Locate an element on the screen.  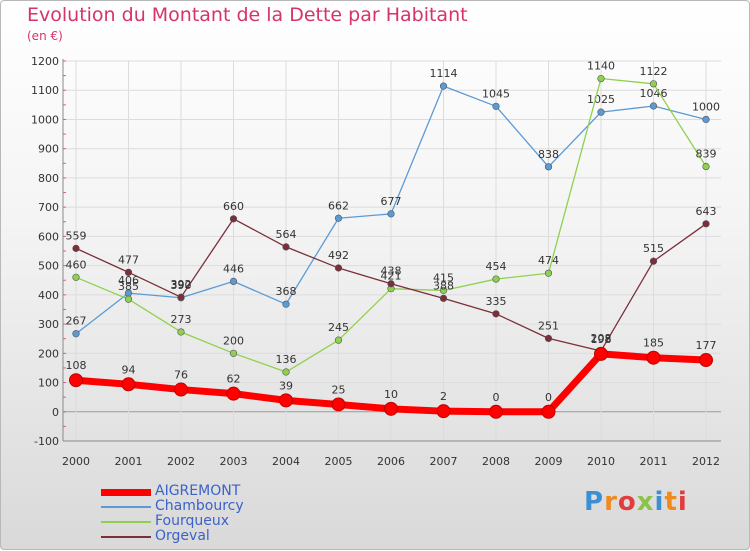
legend-label: Fourqueux is located at coordinates (192, 521).